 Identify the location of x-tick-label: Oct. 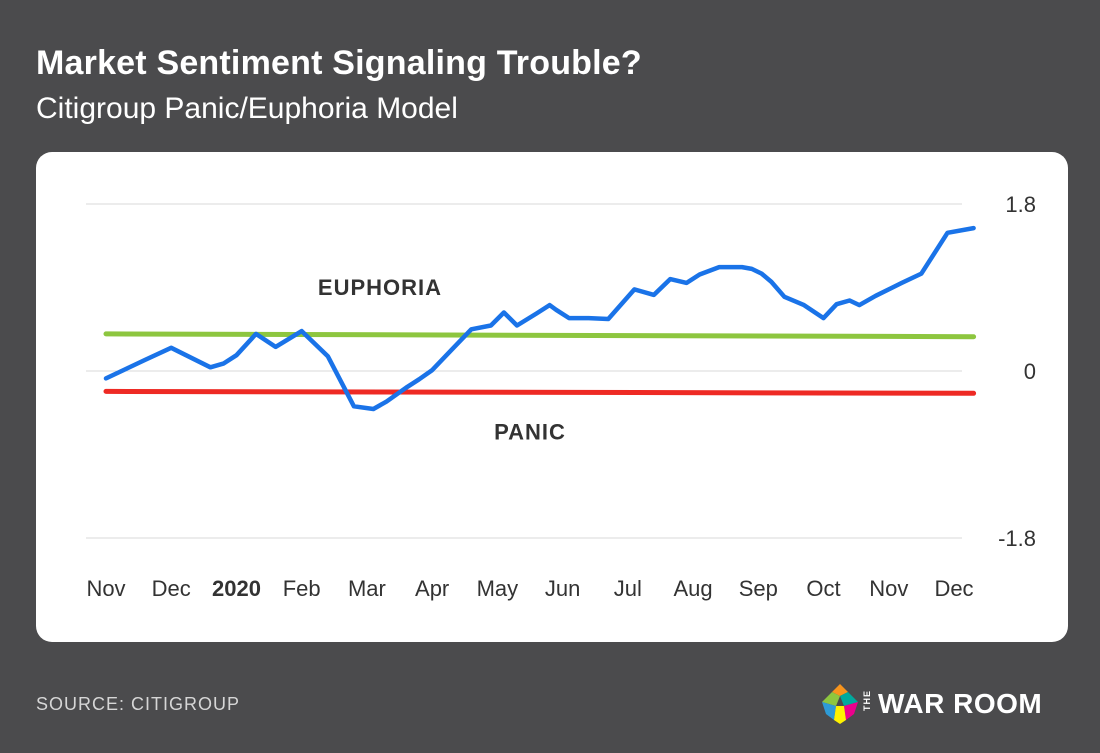
(823, 588).